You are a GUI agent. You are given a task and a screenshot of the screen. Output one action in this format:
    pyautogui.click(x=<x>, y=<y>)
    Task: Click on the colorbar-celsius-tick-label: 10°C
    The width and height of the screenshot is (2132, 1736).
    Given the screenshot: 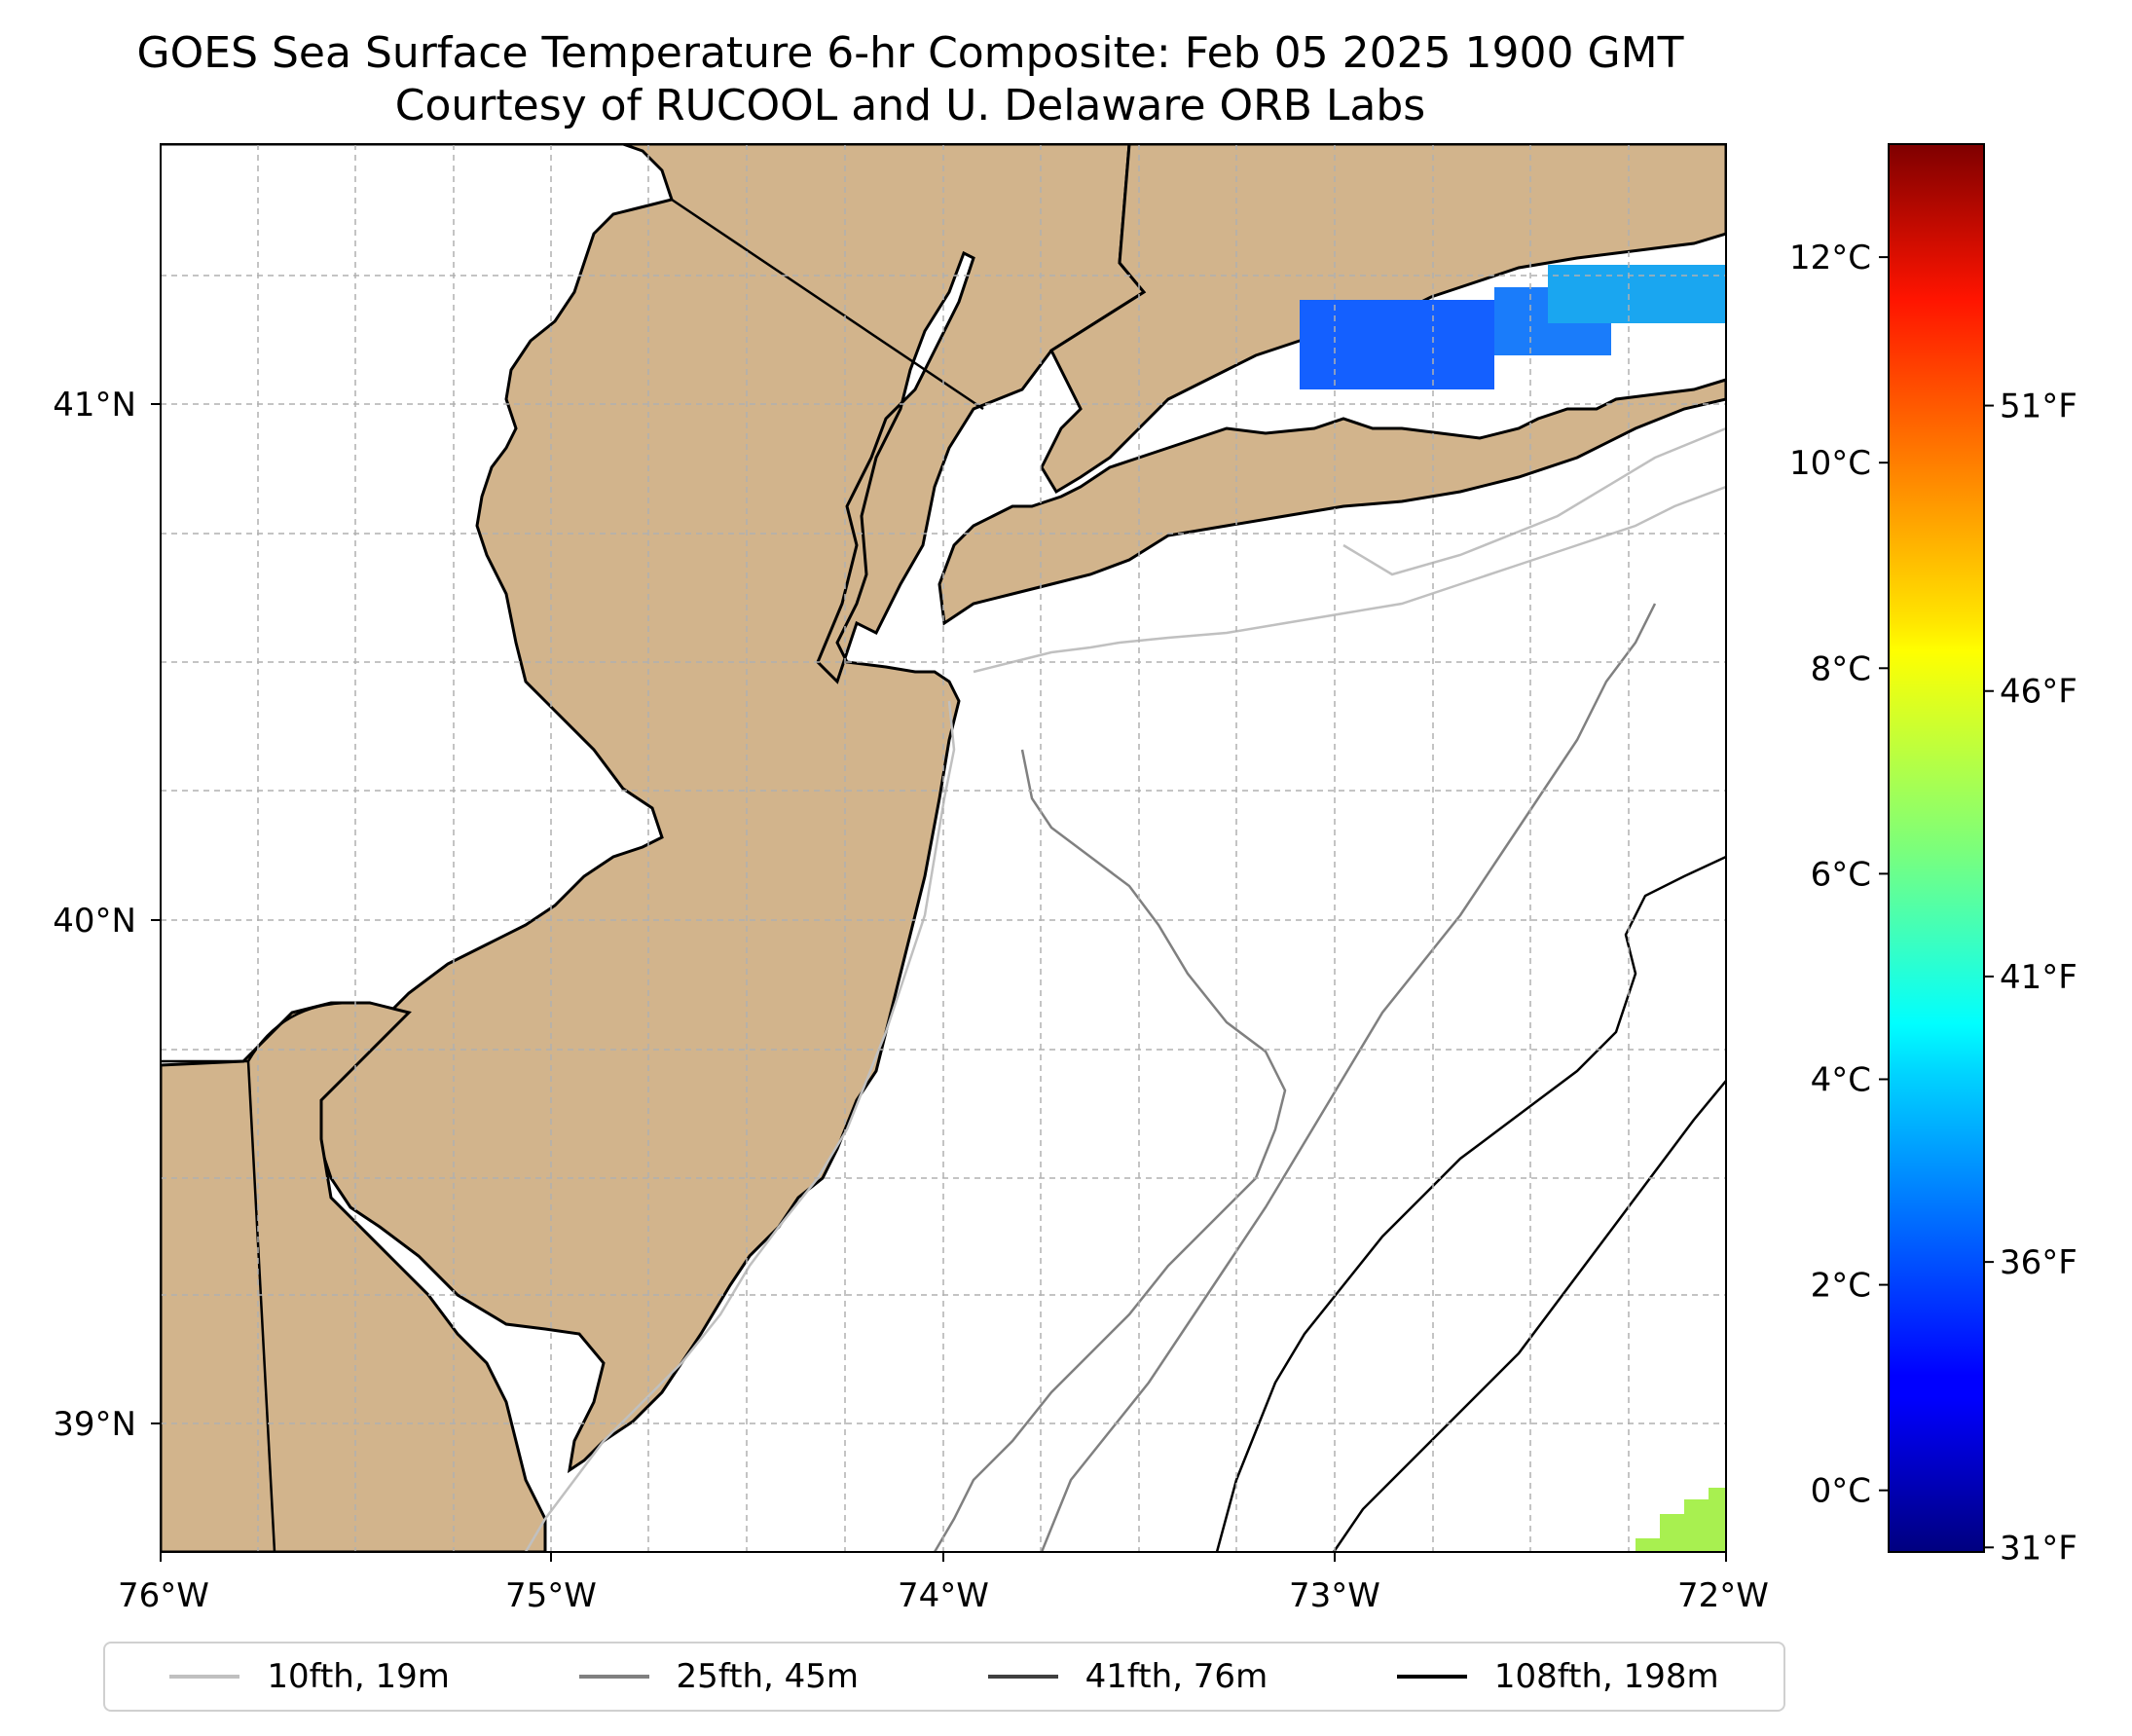 What is the action you would take?
    pyautogui.click(x=1830, y=463)
    